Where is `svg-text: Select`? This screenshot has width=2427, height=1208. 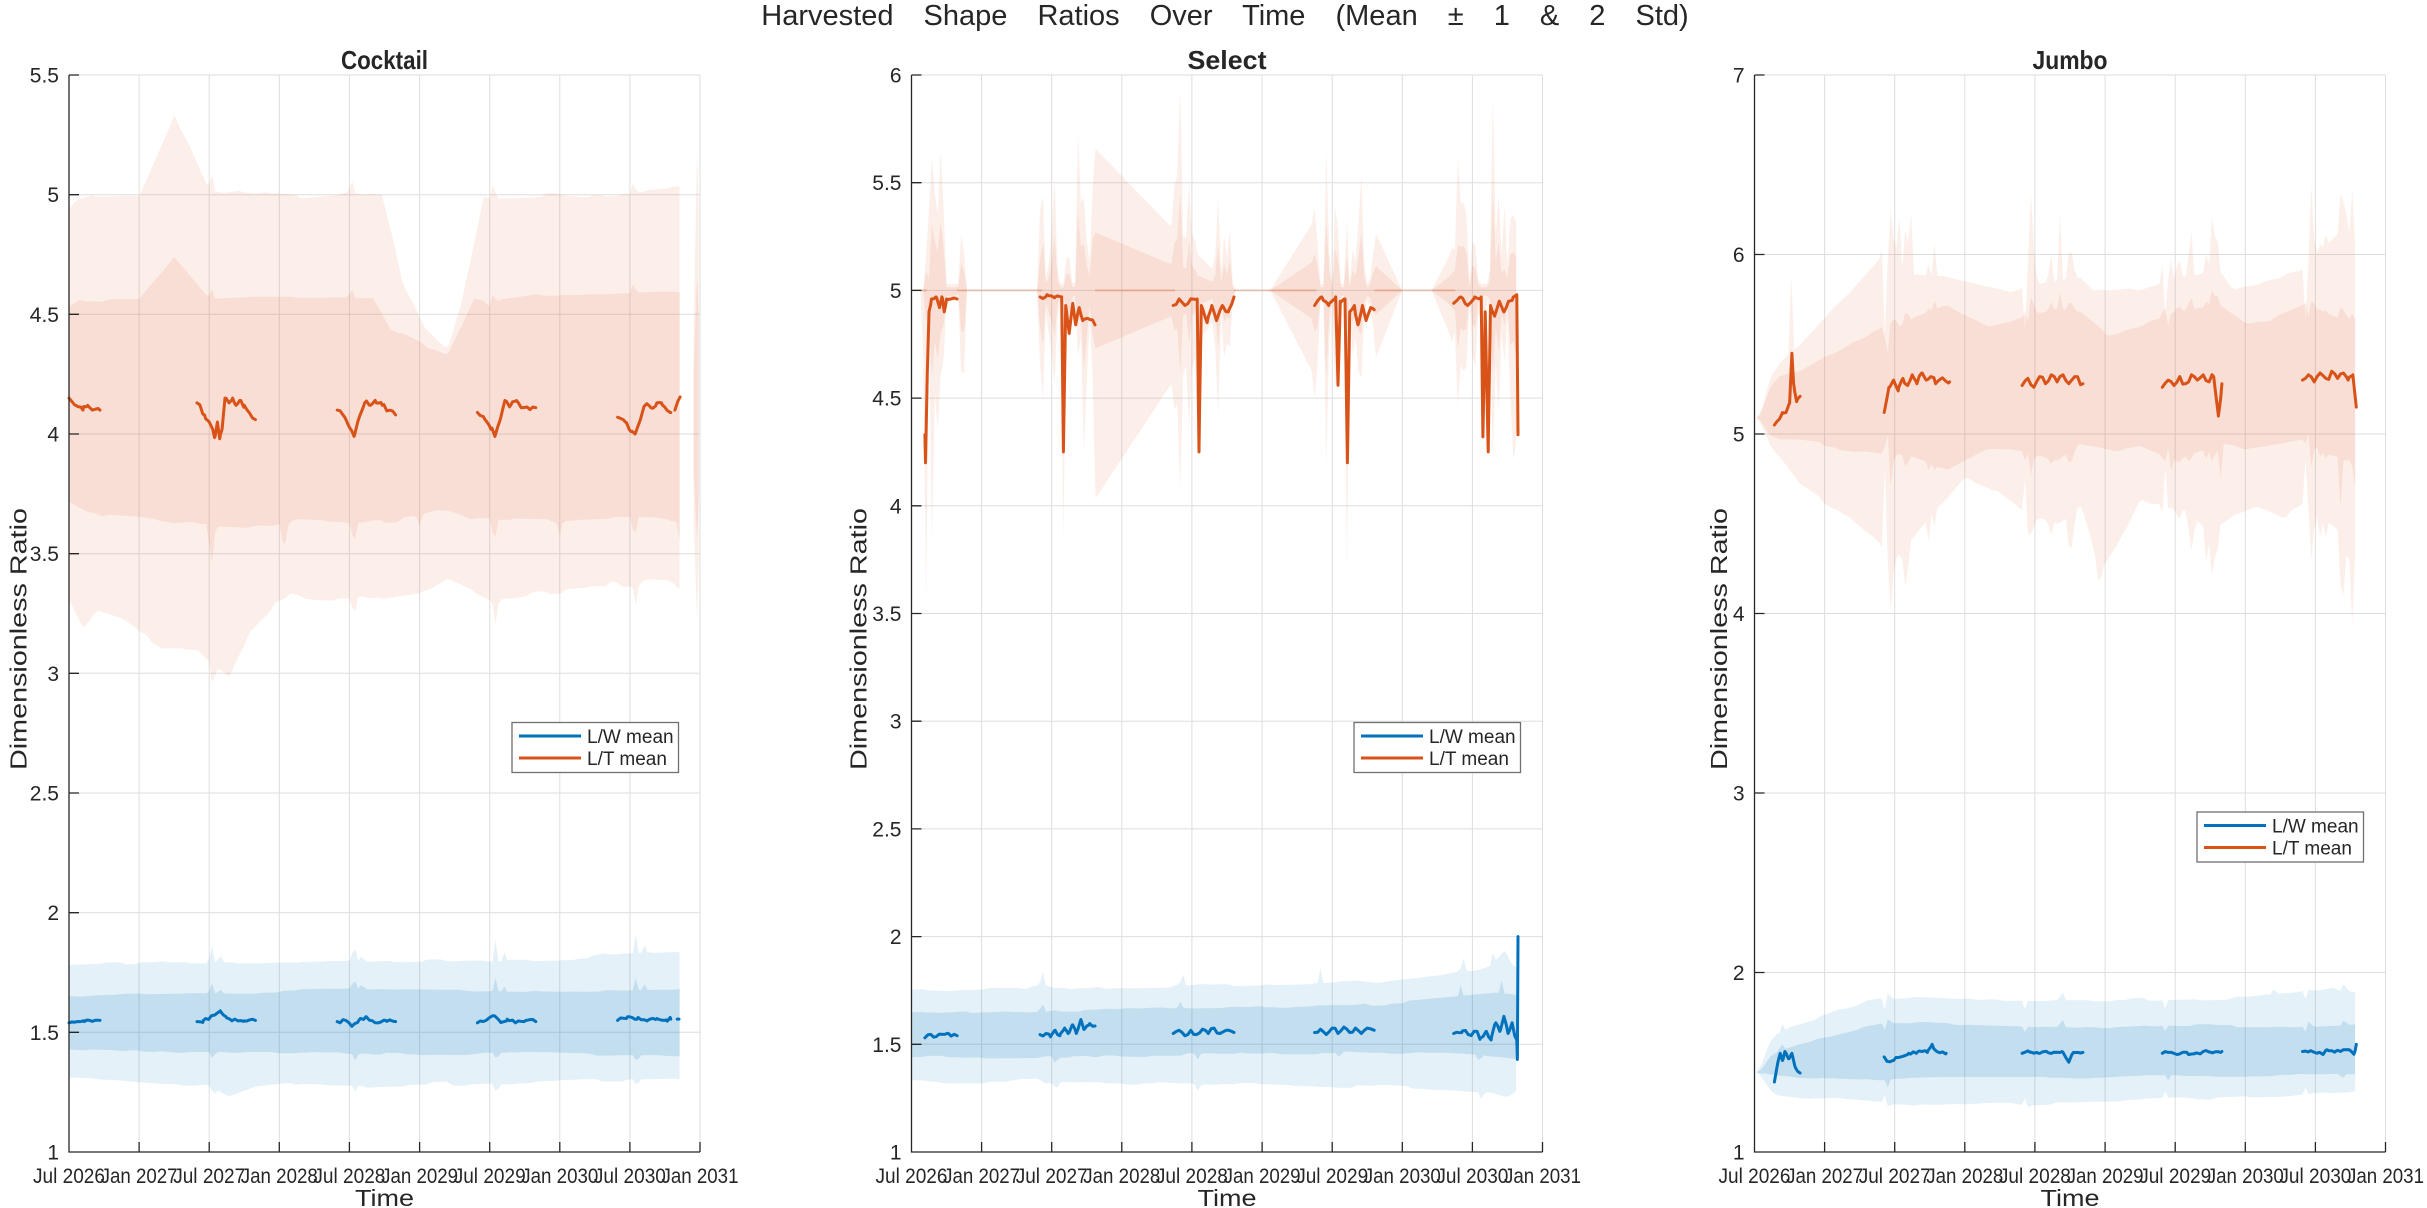 svg-text: Select is located at coordinates (1227, 60).